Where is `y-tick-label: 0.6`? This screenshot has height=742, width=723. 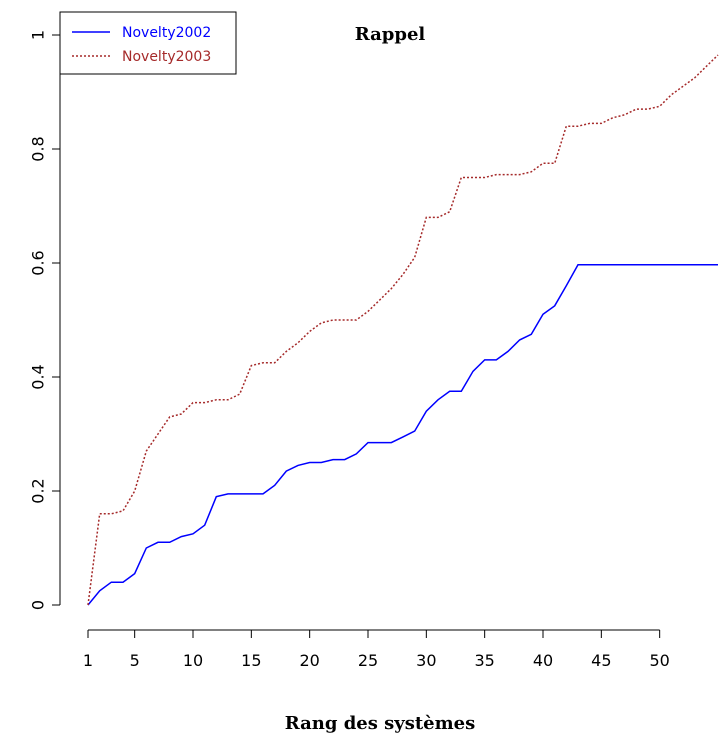
y-tick-label: 0.6 is located at coordinates (38, 262).